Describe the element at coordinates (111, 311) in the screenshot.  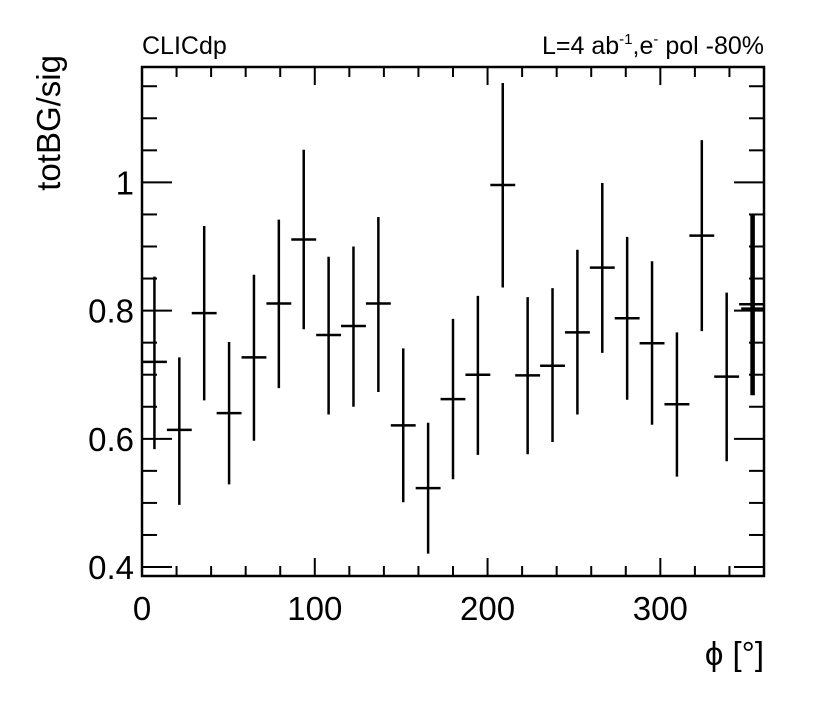
I see `y-tick-label: 0.8` at that location.